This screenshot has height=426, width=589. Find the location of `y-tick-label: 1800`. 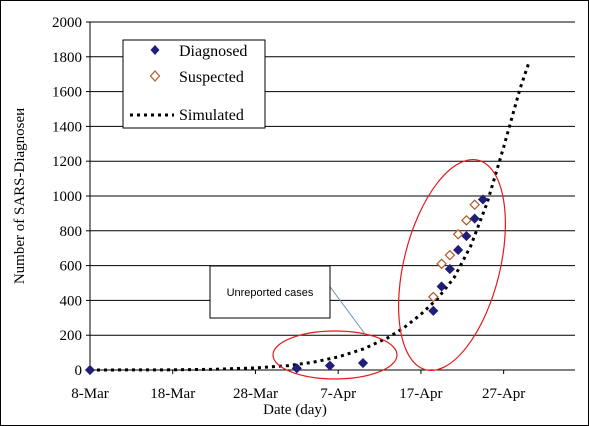

y-tick-label: 1800 is located at coordinates (67, 58).